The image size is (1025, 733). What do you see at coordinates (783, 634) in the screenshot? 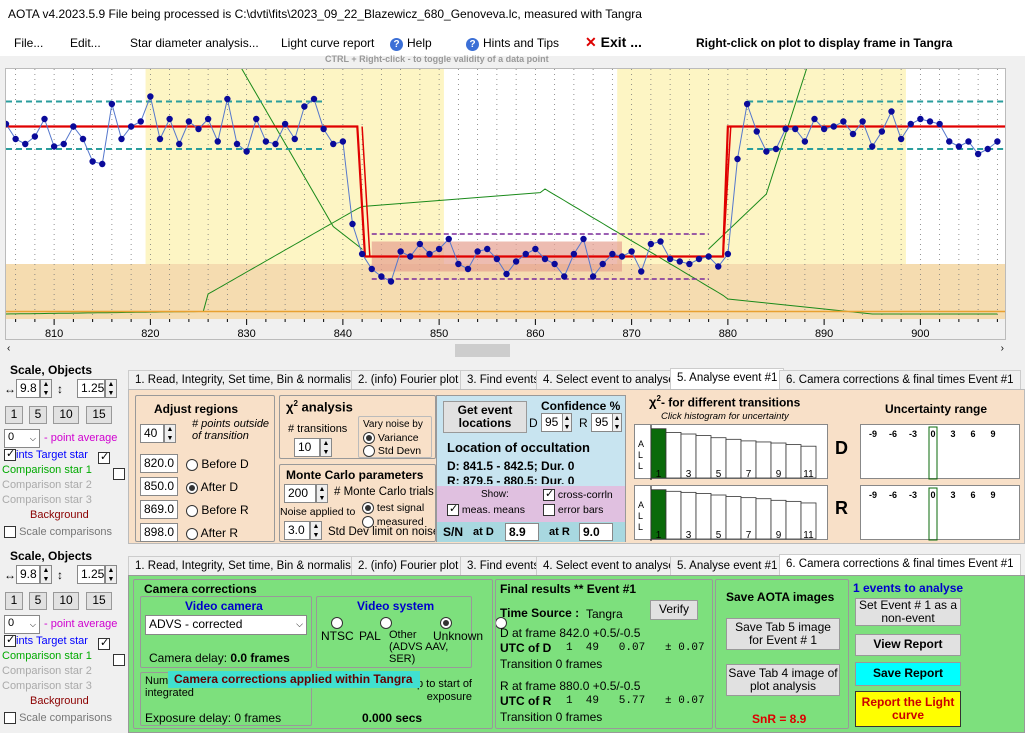
I see `save-tab5-button: Save Tab 5 image for Event # 1` at bounding box center [783, 634].